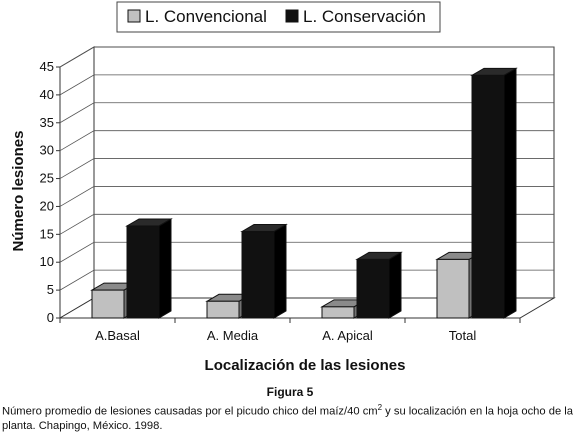 The width and height of the screenshot is (580, 432). I want to click on y-tick-label: 45, so click(47, 66).